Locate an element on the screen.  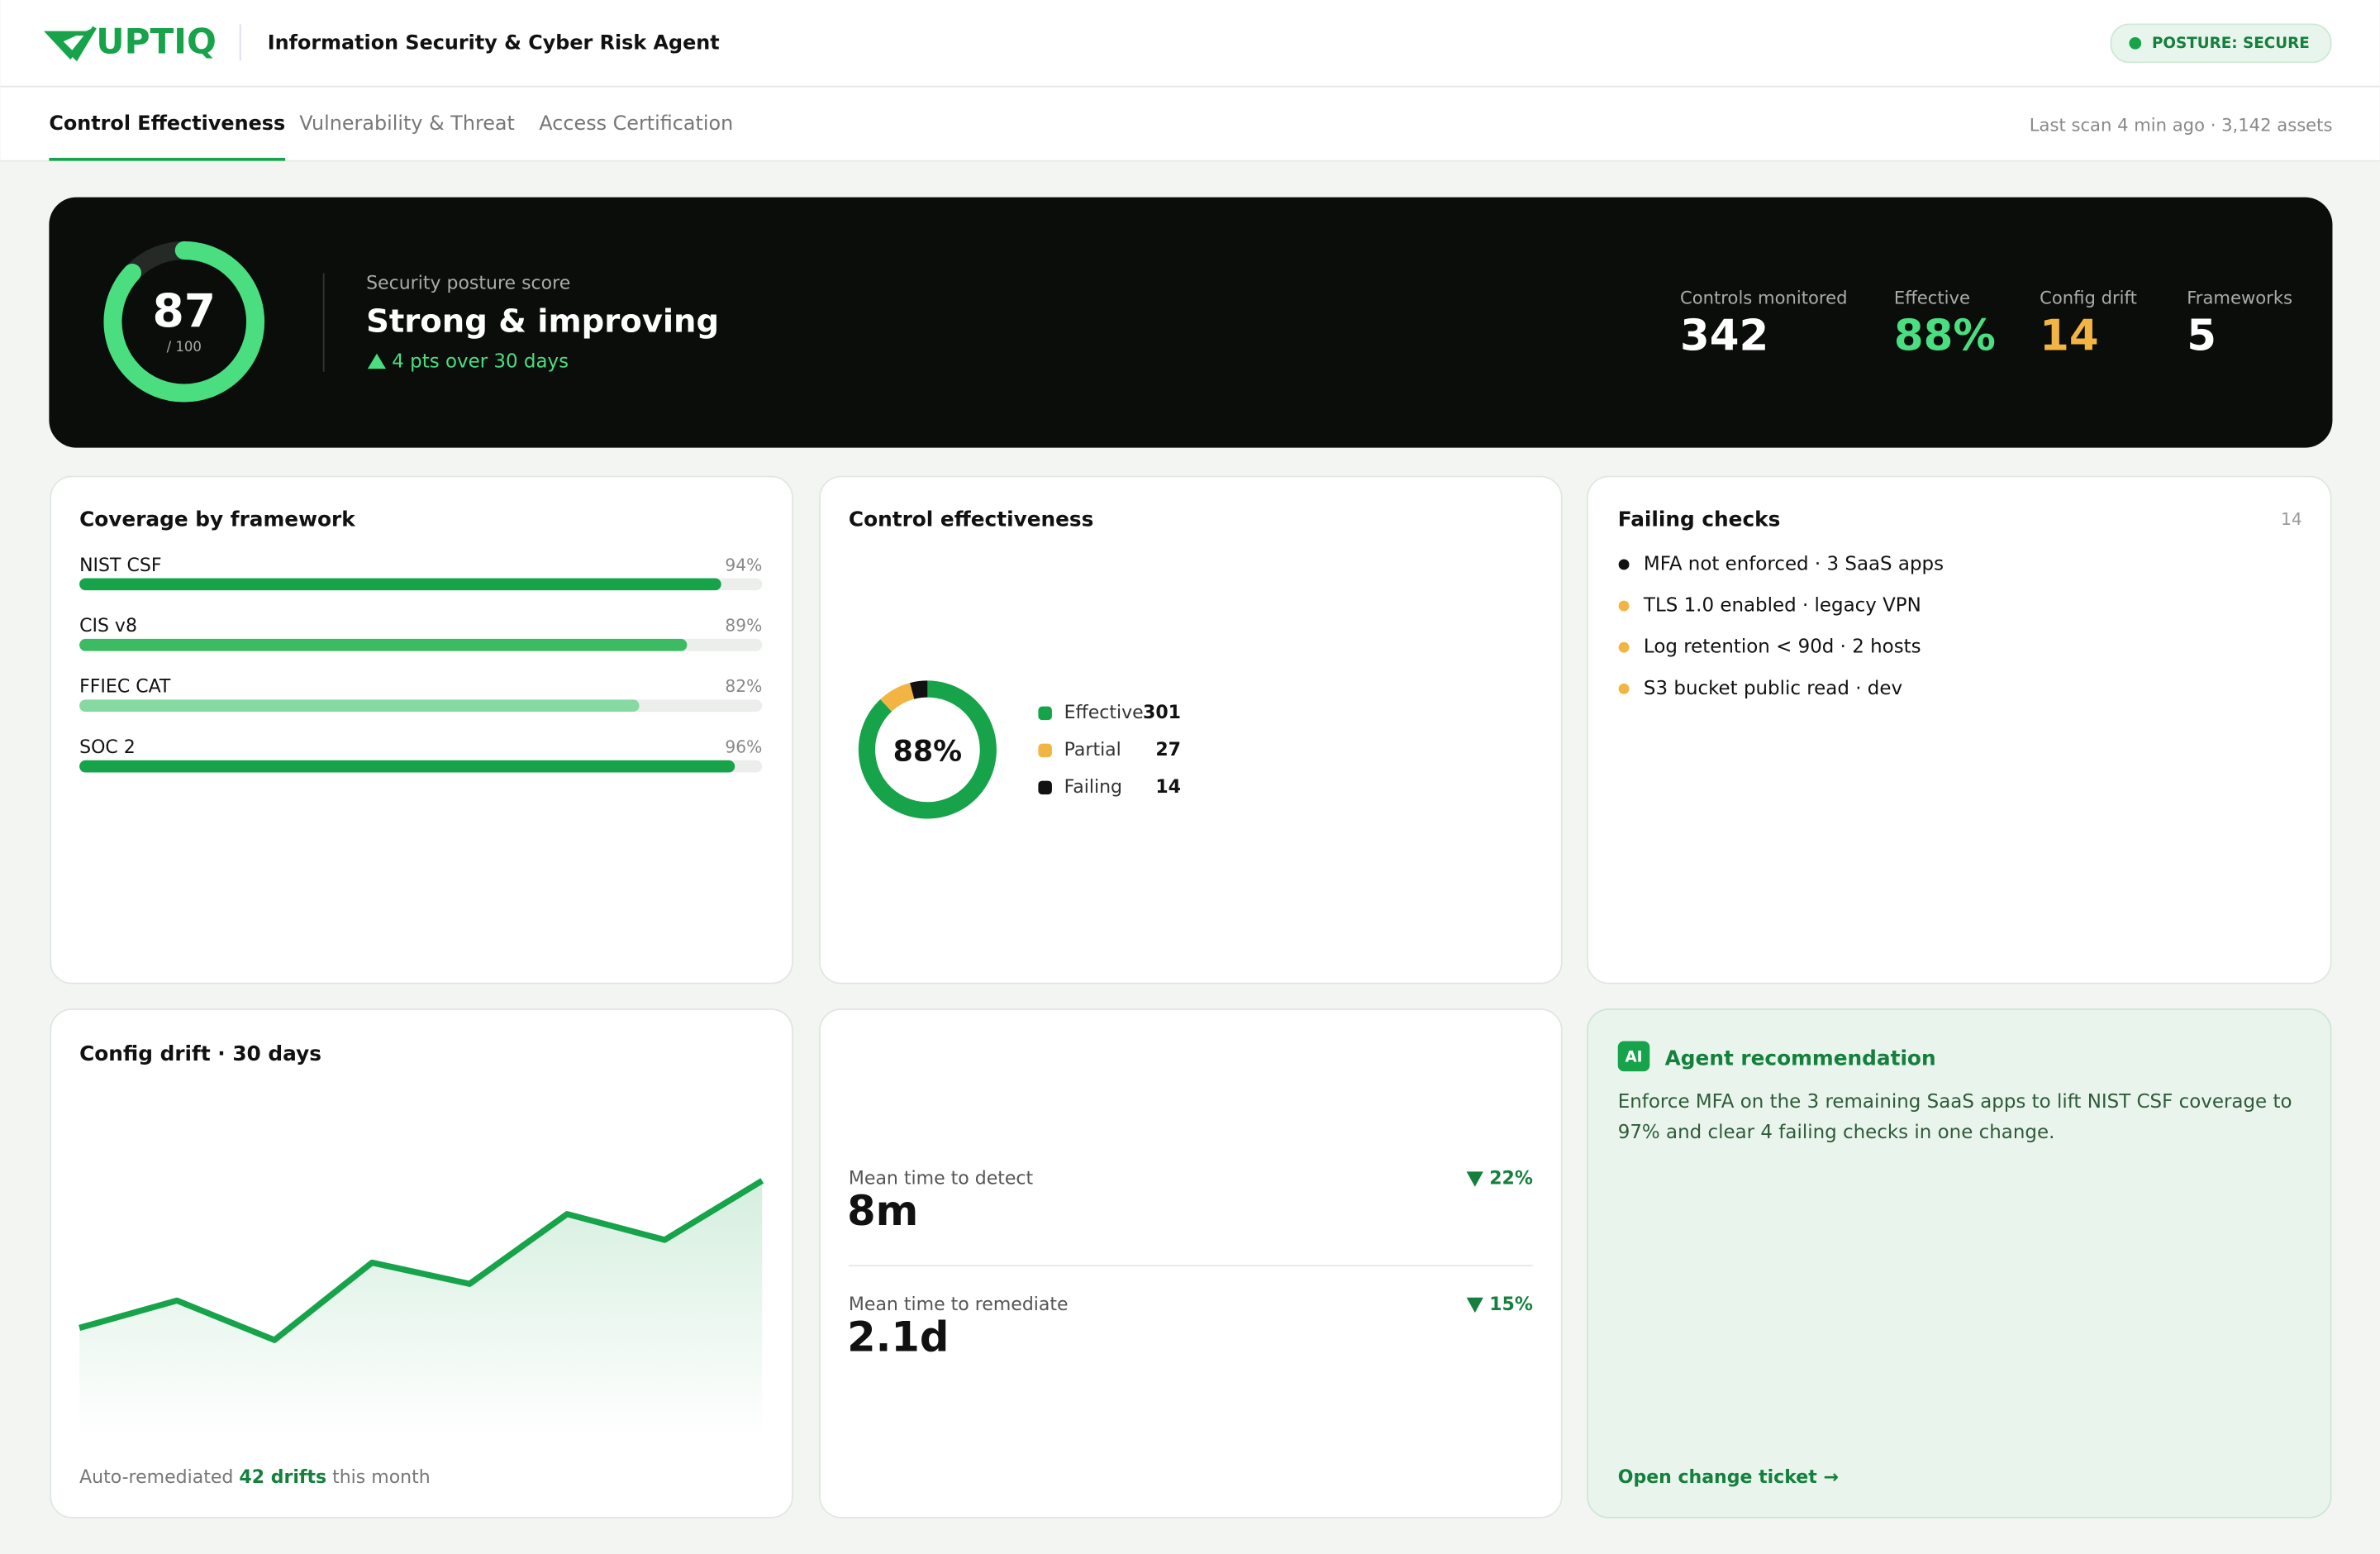
note: Auto-remediated is located at coordinates (156, 1477).